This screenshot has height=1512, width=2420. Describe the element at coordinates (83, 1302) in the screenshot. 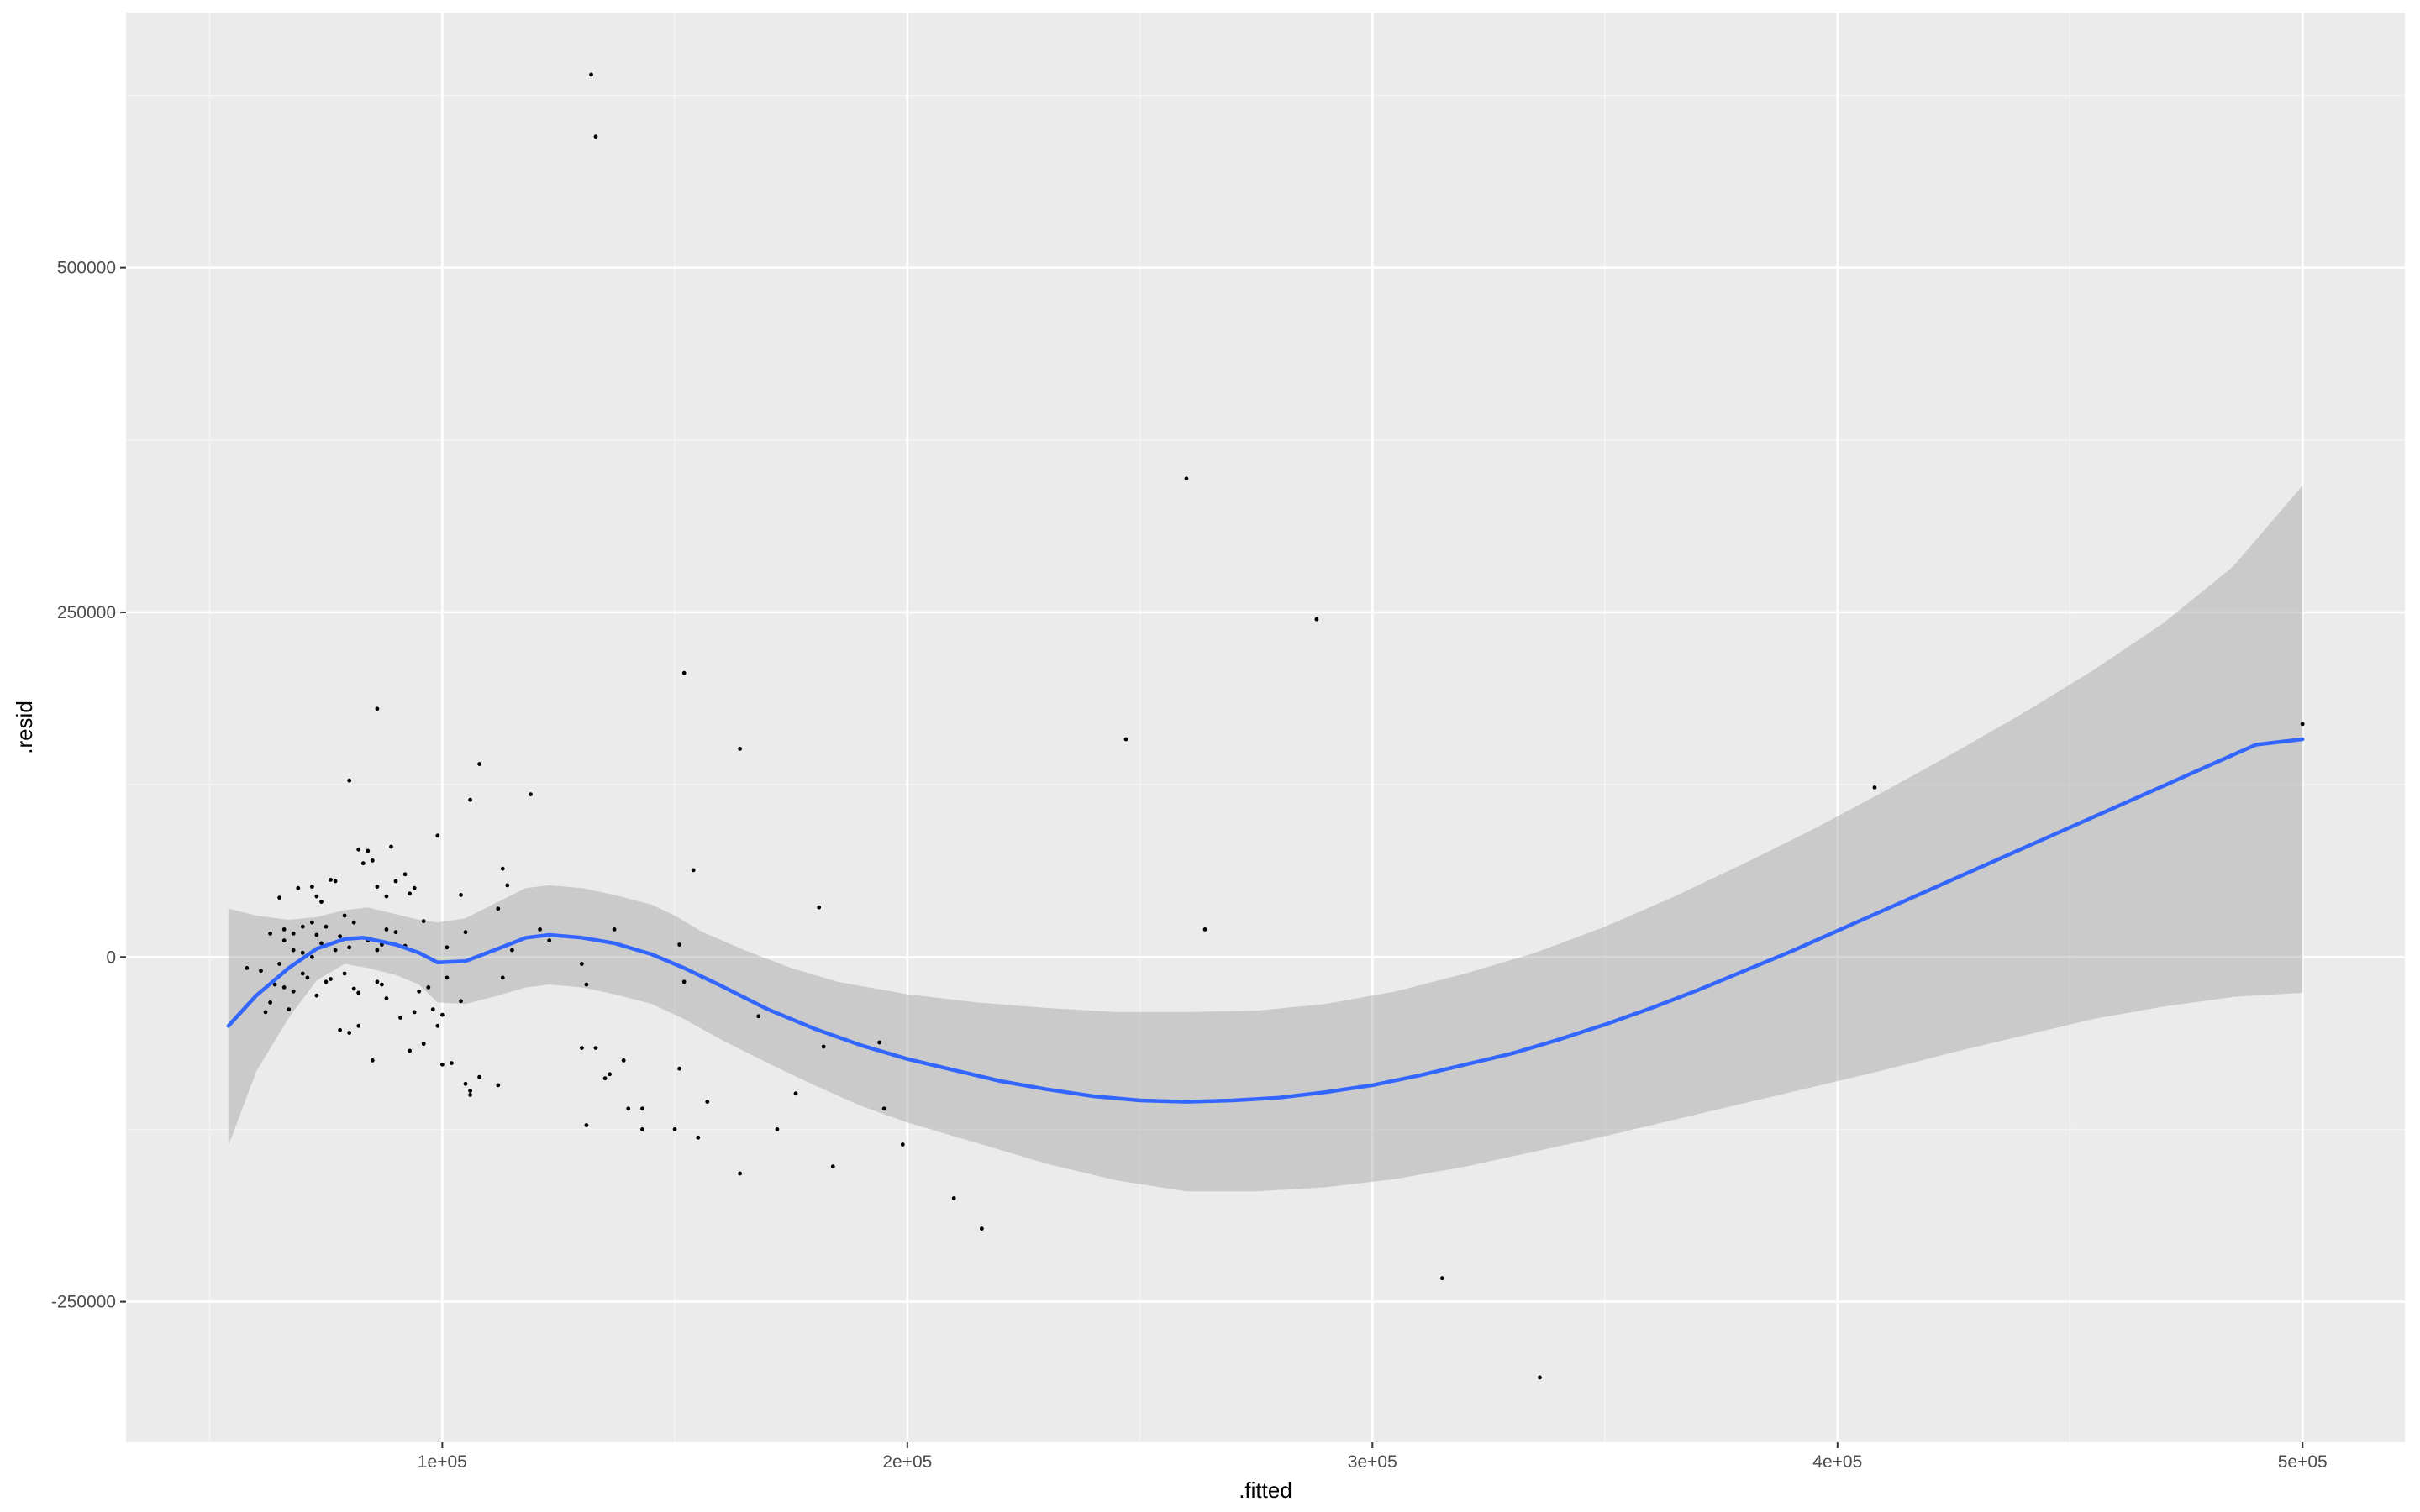

I see `y-tick-label: -250000` at that location.